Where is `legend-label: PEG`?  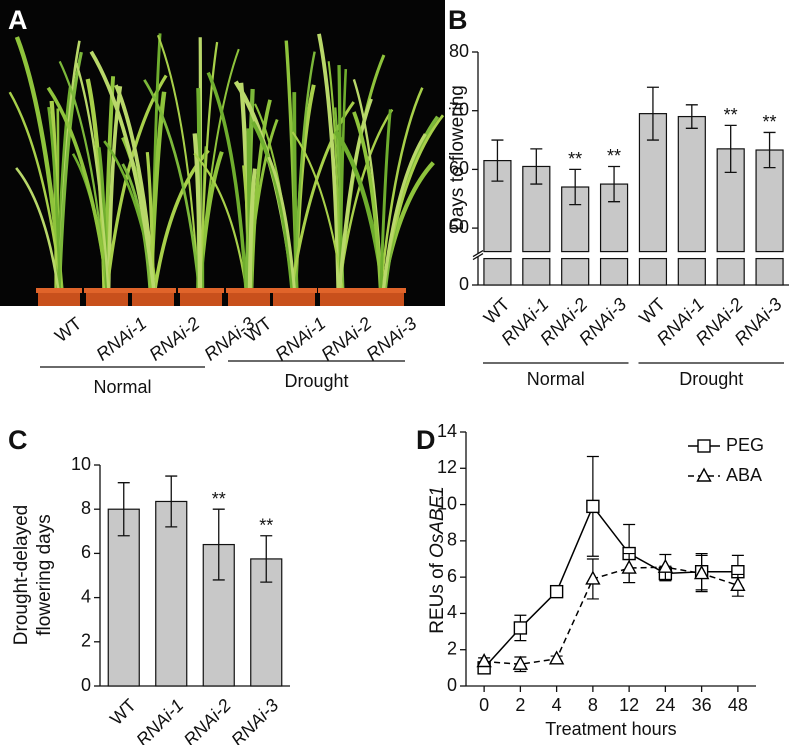 legend-label: PEG is located at coordinates (745, 445).